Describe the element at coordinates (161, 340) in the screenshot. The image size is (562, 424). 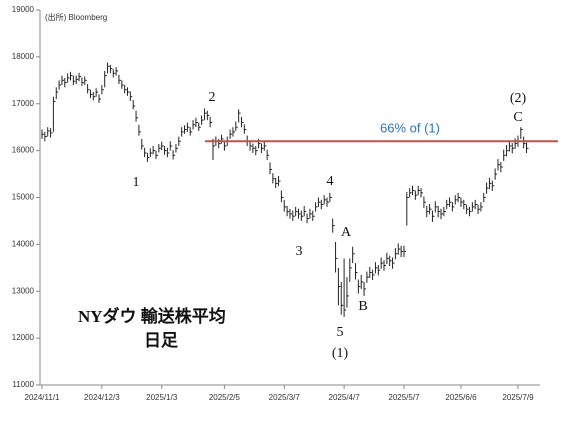
I see `chart-subtitle: 日足` at that location.